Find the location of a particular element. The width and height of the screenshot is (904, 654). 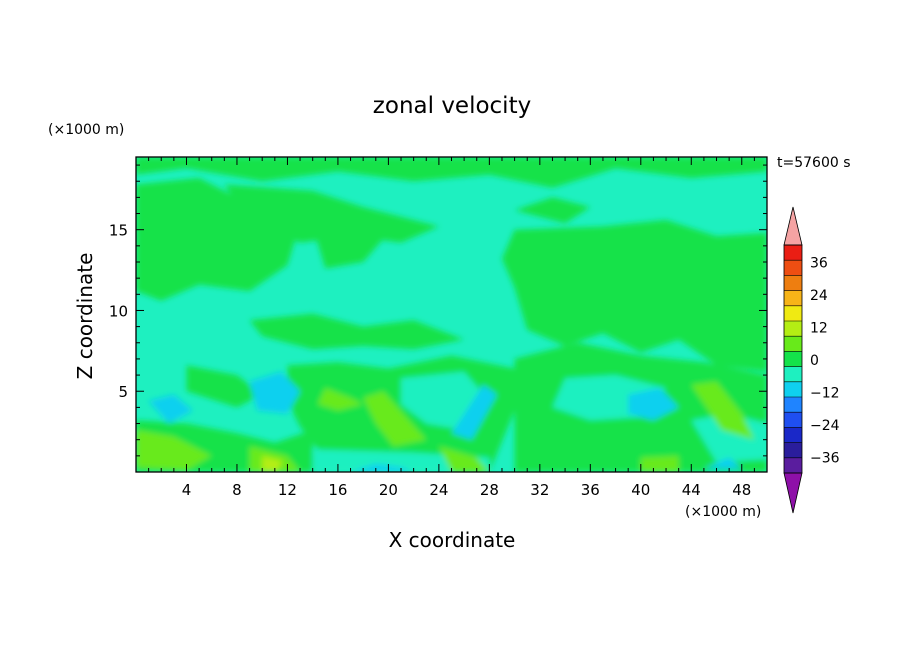

colorbar-tick-label: 12 is located at coordinates (819, 328).